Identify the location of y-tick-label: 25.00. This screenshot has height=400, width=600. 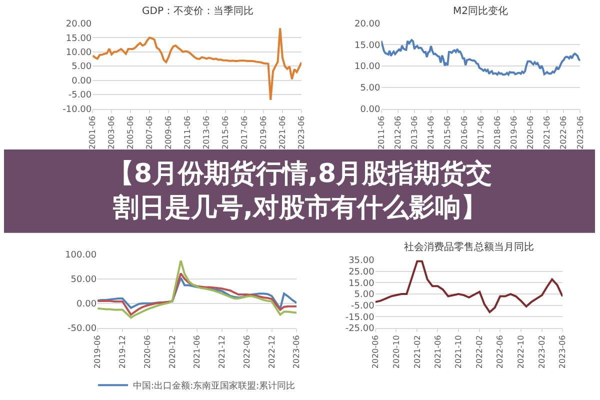
(361, 273).